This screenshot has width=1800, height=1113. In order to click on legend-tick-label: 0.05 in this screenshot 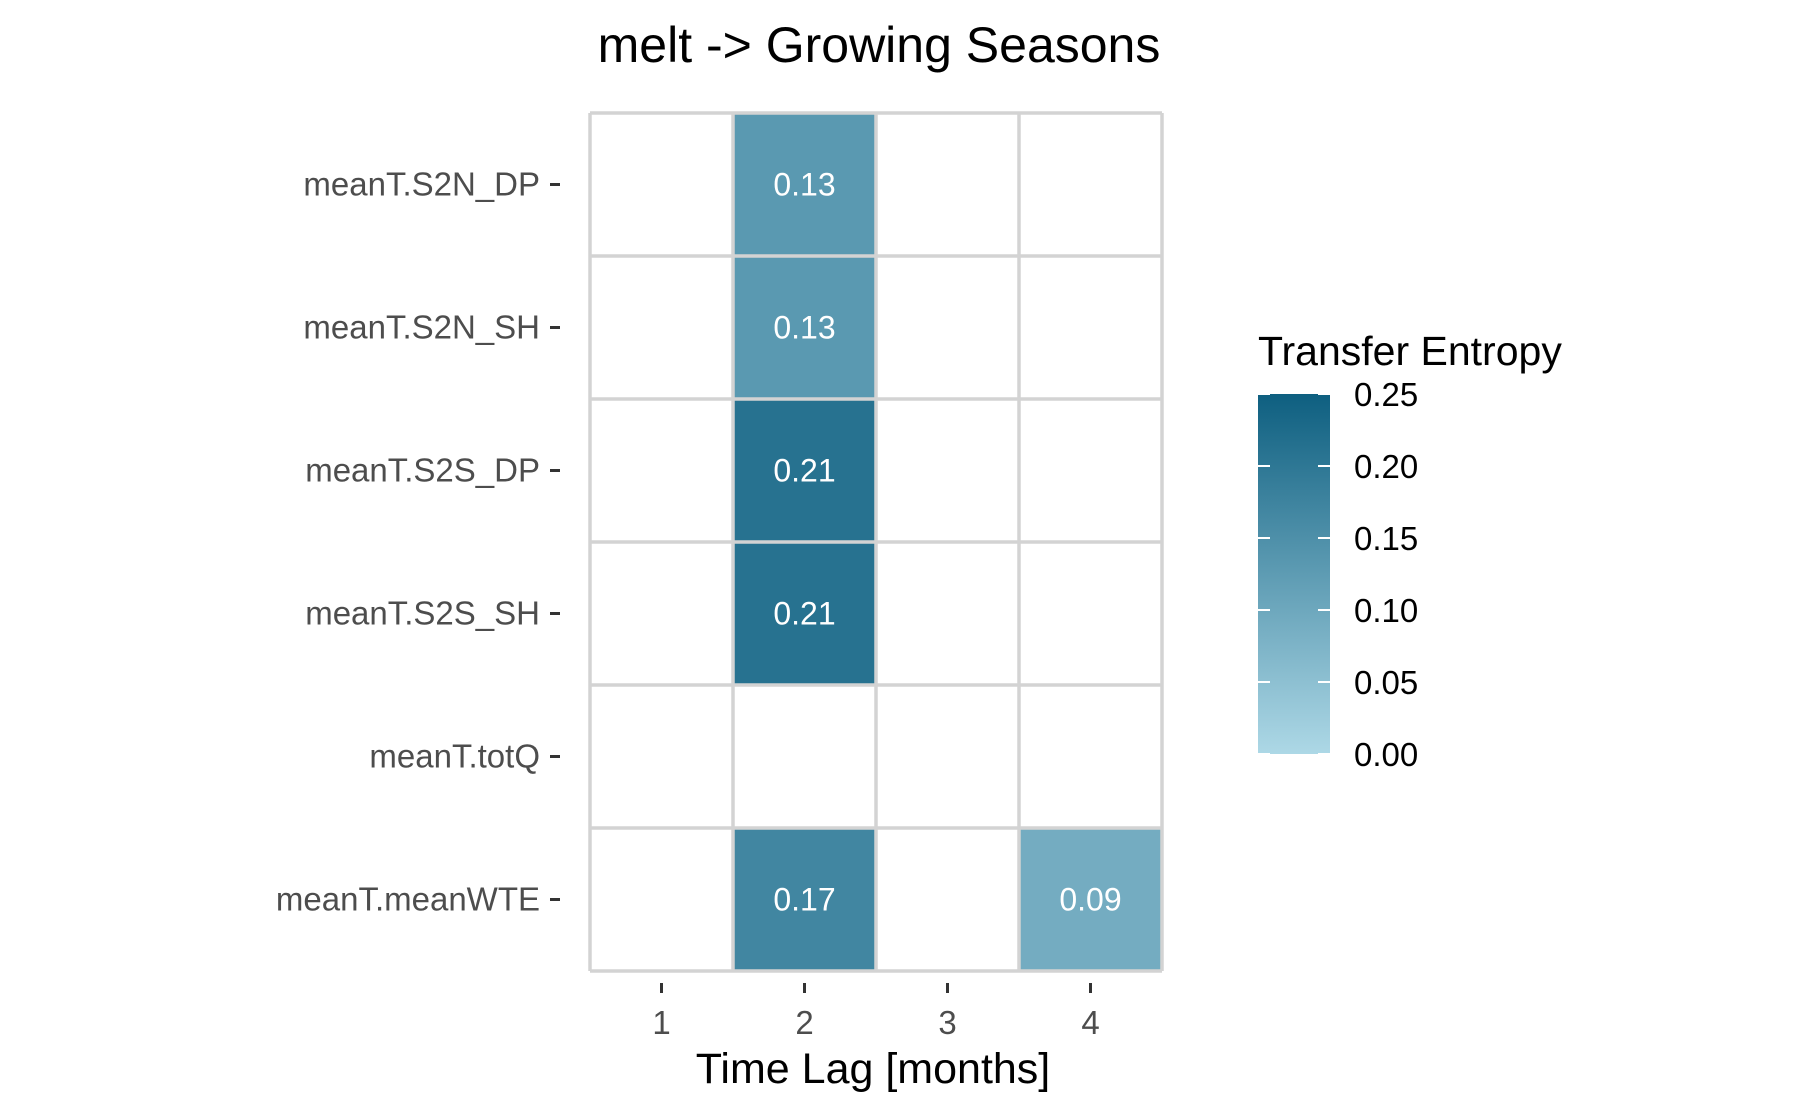, I will do `click(1386, 682)`.